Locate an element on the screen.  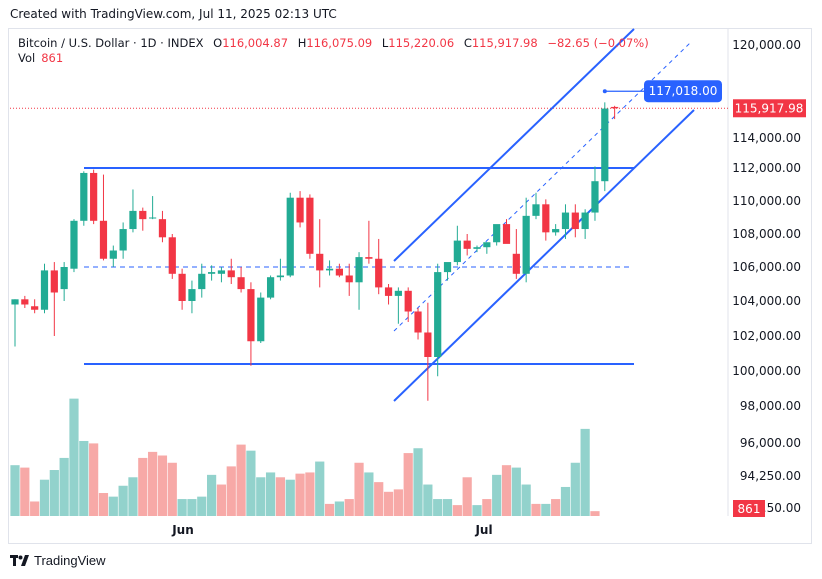
volume-value: 861 is located at coordinates (52, 58).